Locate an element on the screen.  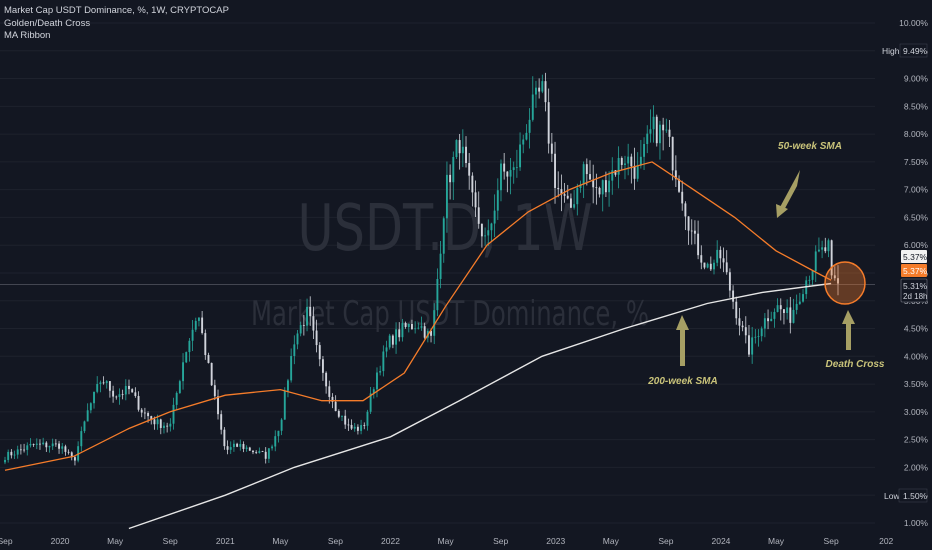
legend-indicator-ma-ribbon: MA Ribbon is located at coordinates (27, 35).